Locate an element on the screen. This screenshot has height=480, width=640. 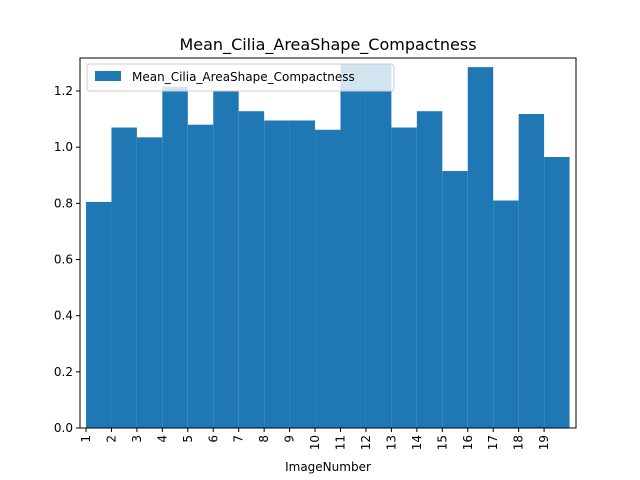
legend-swatch is located at coordinates (108, 76).